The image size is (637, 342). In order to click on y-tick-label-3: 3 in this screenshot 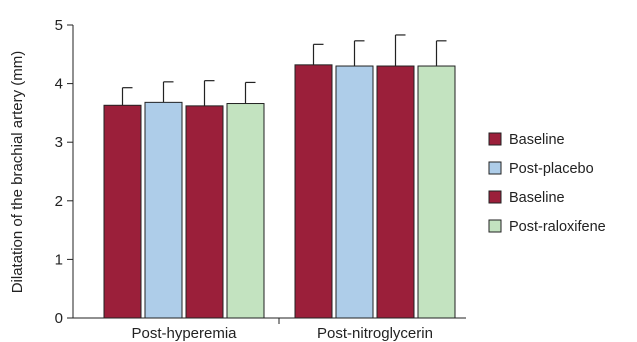, I will do `click(59, 142)`.